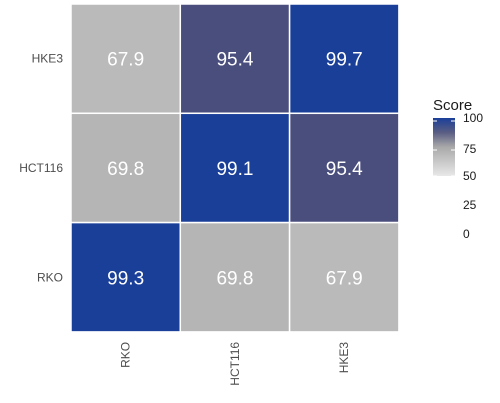  Describe the element at coordinates (452, 105) in the screenshot. I see `legend-title: Score` at that location.